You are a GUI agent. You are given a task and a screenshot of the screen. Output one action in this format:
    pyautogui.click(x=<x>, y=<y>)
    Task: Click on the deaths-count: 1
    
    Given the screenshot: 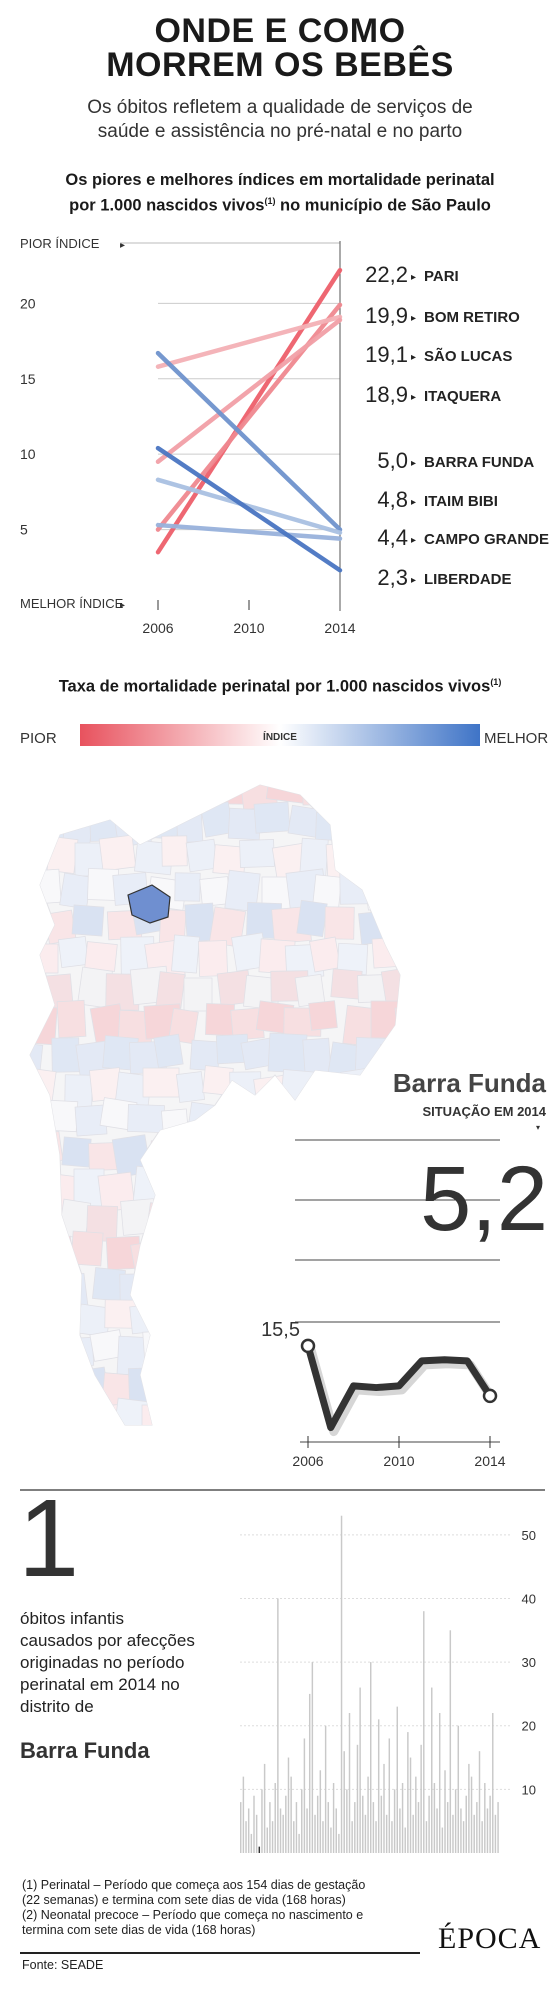 What is the action you would take?
    pyautogui.click(x=49, y=1538)
    